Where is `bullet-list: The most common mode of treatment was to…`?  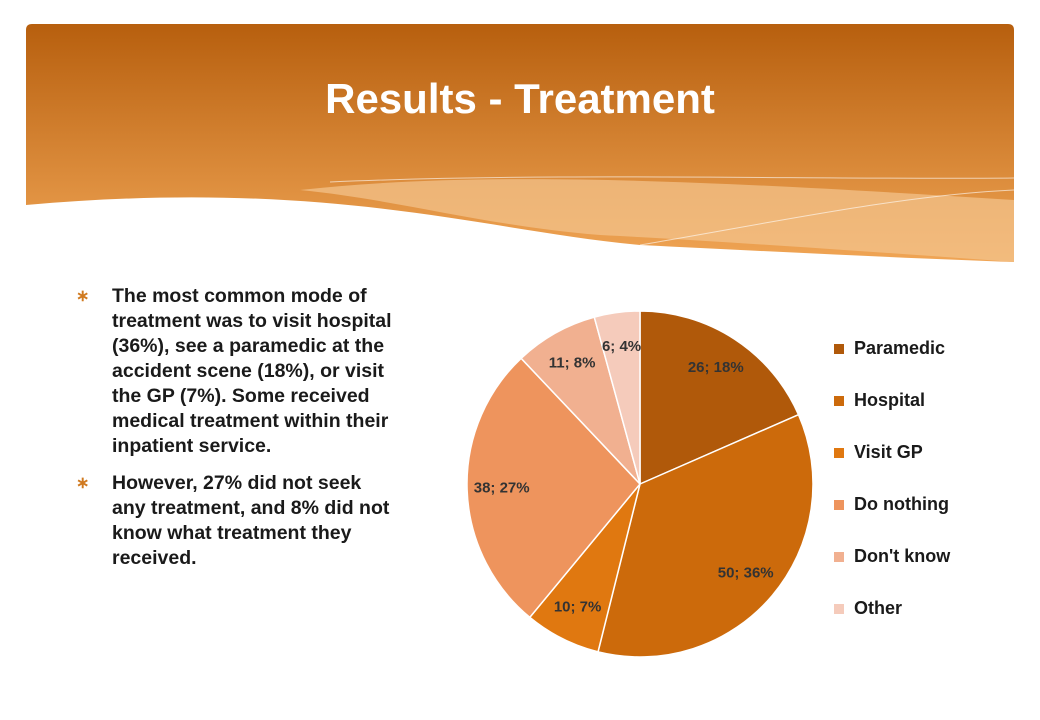 bullet-list: The most common mode of treatment was to… is located at coordinates (235, 433).